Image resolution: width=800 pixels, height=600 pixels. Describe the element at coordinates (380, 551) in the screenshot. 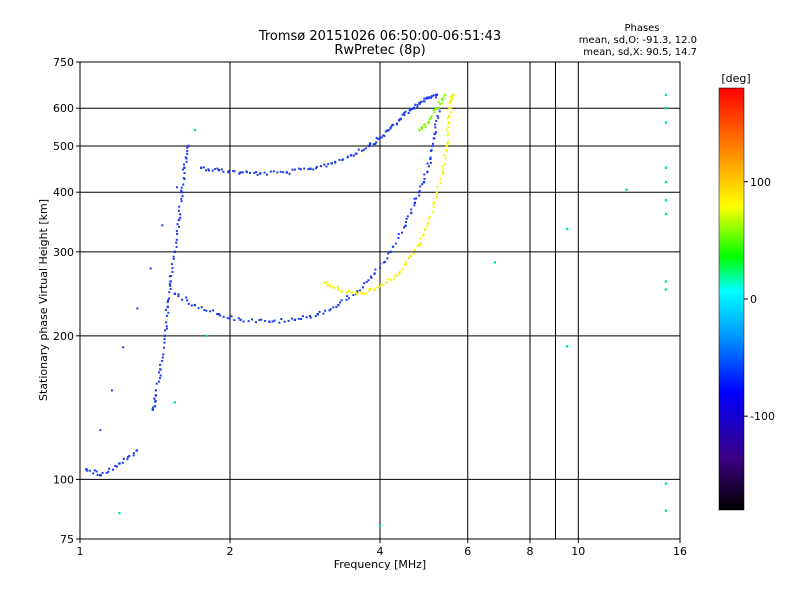

I see `x-tick-label: 4` at that location.